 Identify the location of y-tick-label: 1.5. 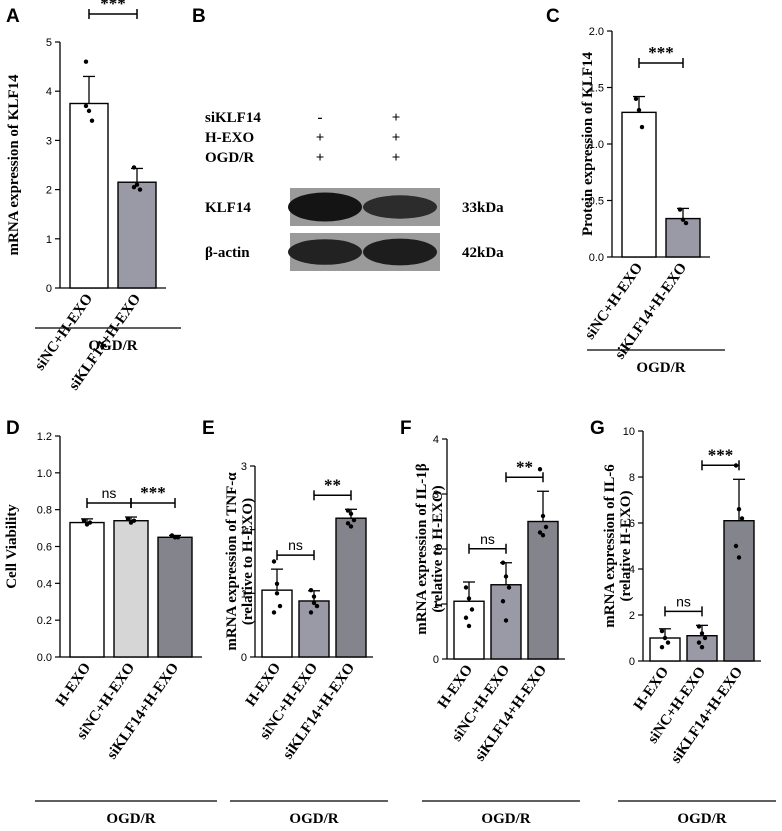
(596, 89).